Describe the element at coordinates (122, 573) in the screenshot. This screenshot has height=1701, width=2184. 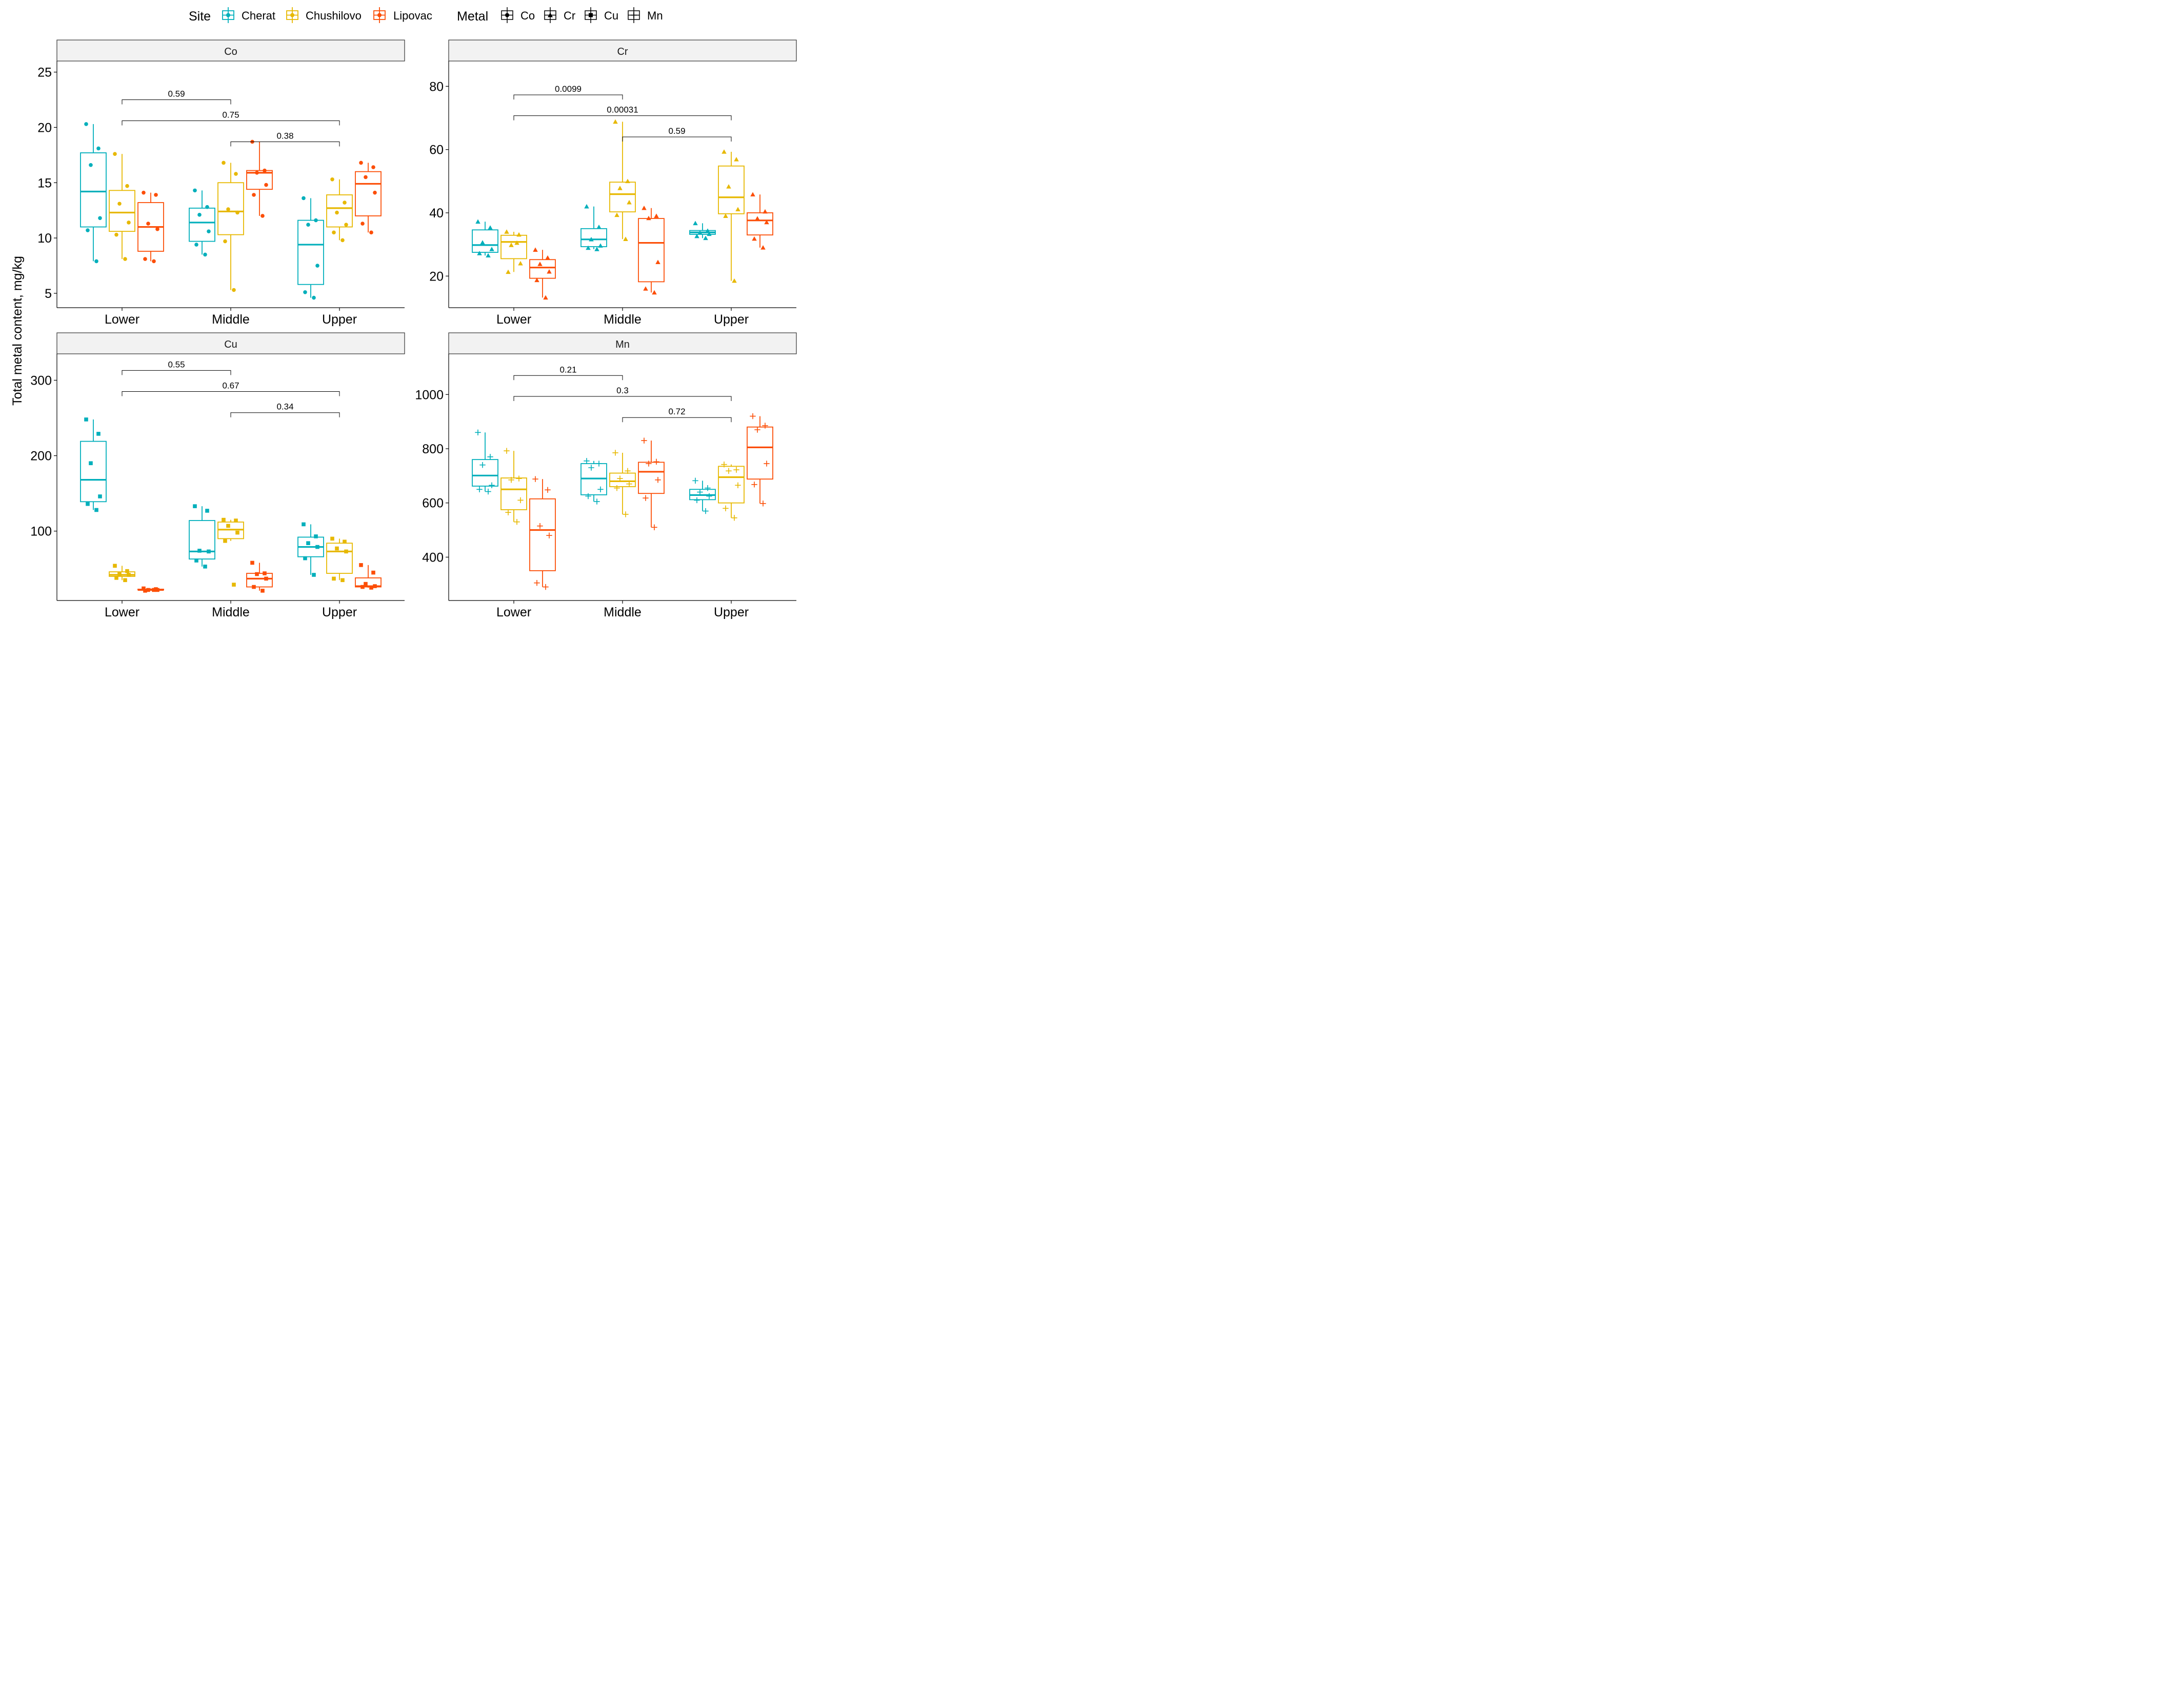
I see `box-chushilovo-lower` at that location.